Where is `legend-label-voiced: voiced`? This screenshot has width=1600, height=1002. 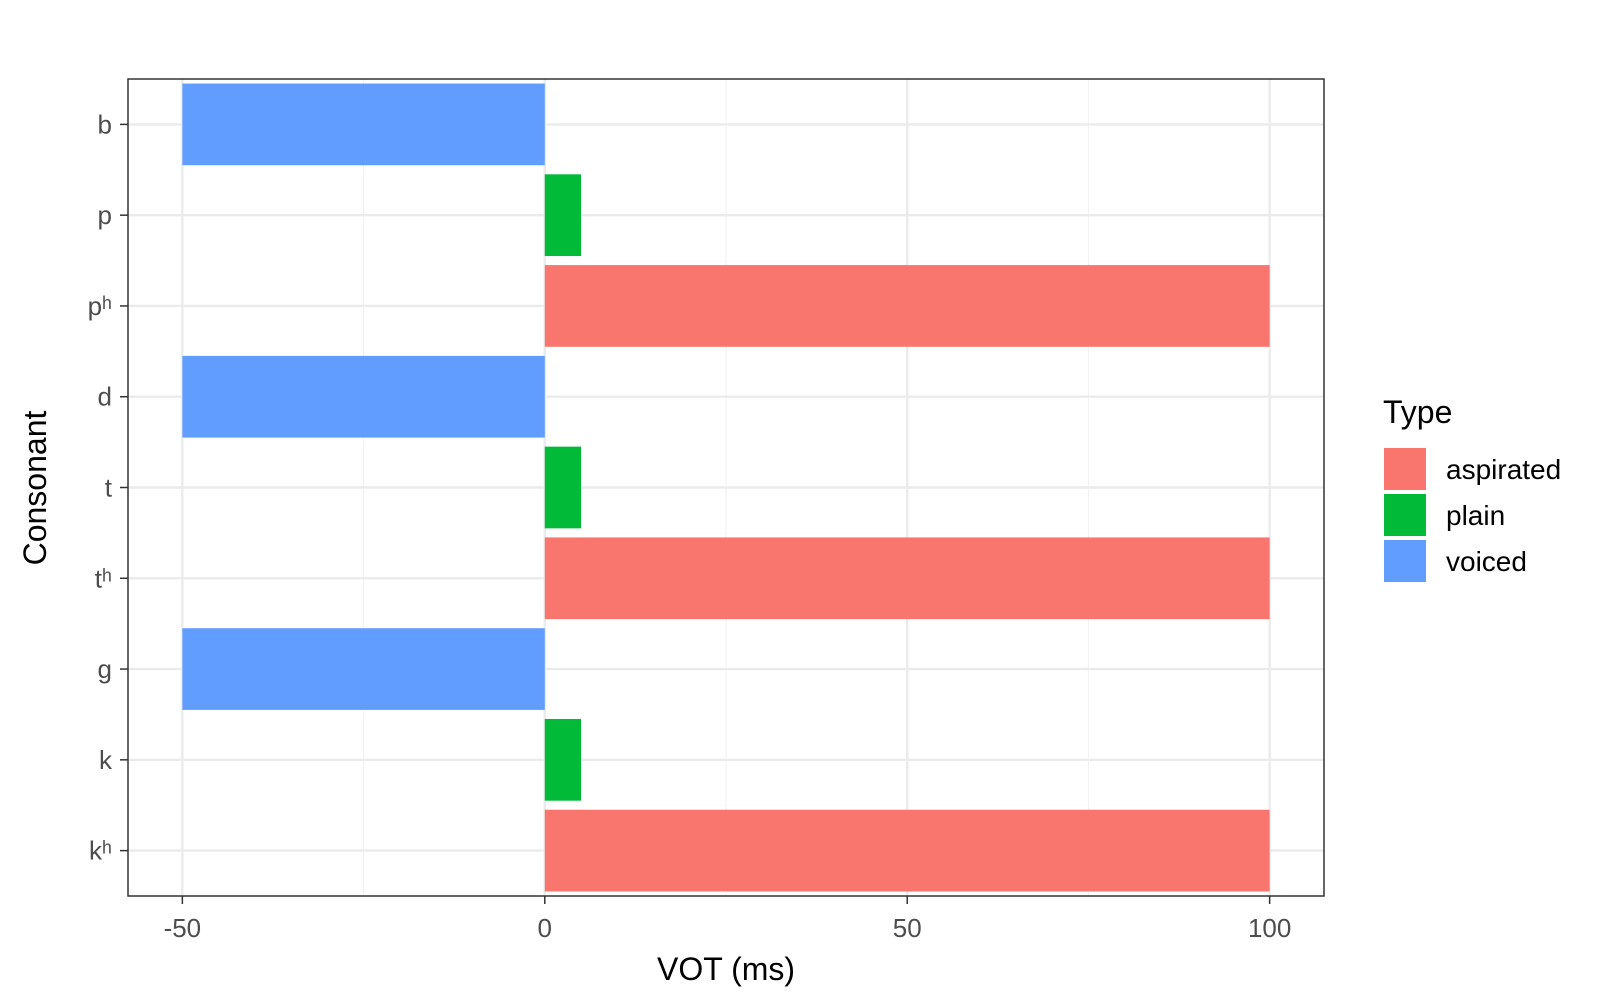 legend-label-voiced: voiced is located at coordinates (1486, 561).